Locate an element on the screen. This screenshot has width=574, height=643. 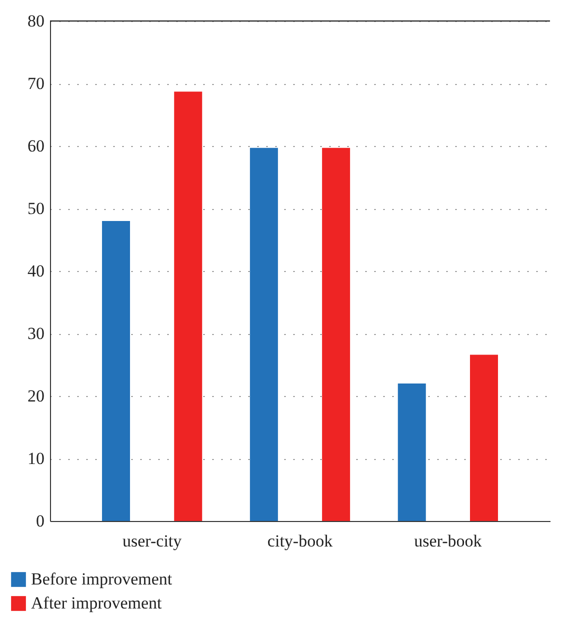
y-tick-label: 40 is located at coordinates (36, 271).